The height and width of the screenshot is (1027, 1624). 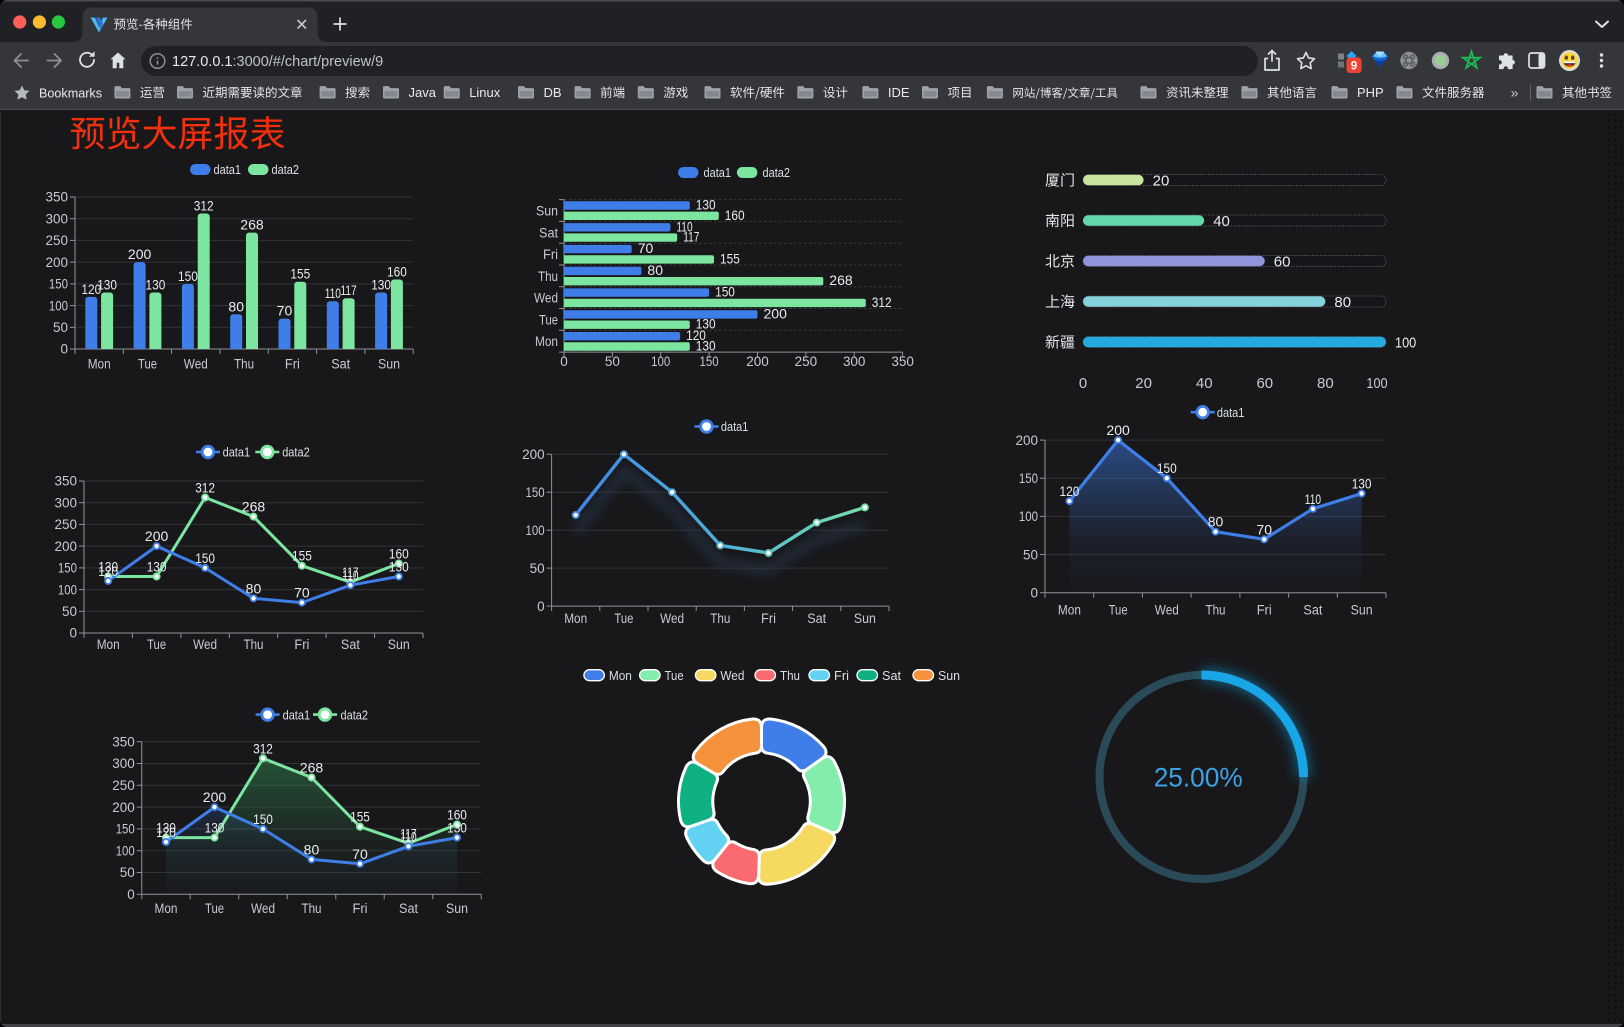 I want to click on svg-text: 268, so click(x=254, y=507).